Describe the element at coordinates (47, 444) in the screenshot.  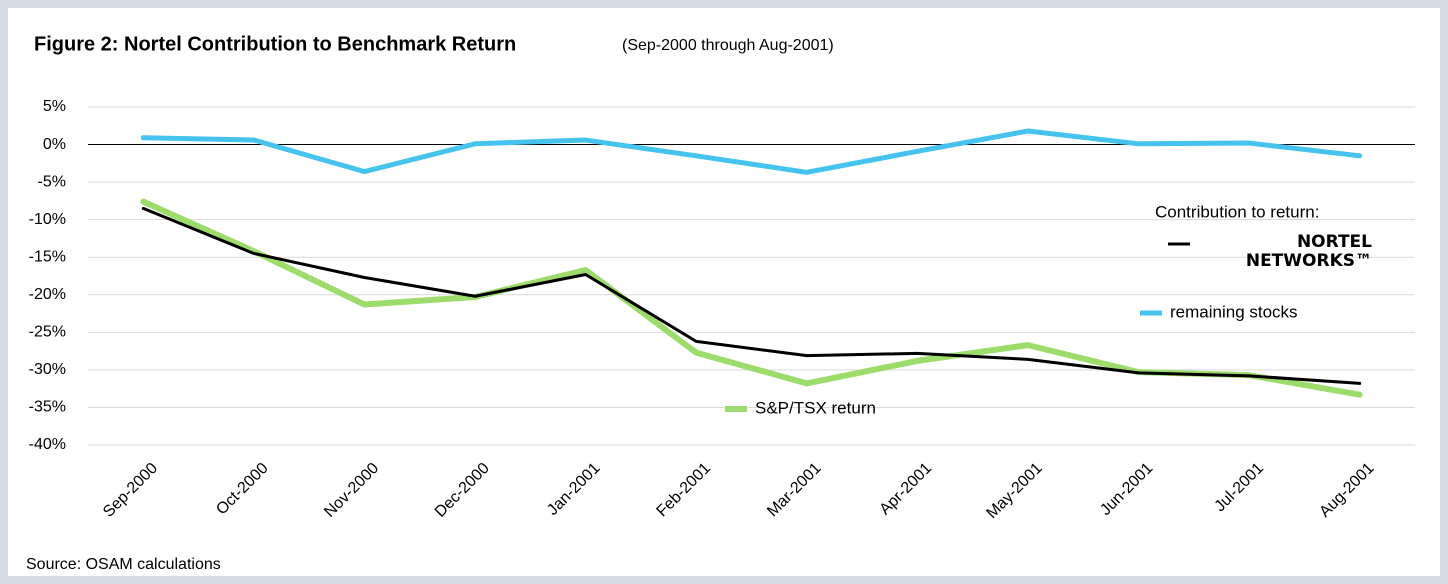
I see `y-tick-label: -40%` at that location.